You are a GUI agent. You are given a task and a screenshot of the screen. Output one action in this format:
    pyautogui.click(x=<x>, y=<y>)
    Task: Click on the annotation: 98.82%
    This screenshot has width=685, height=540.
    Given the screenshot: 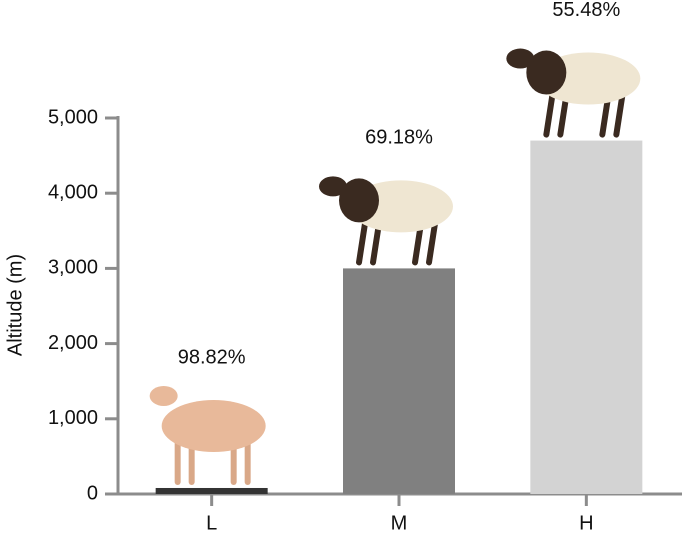 What is the action you would take?
    pyautogui.click(x=212, y=357)
    